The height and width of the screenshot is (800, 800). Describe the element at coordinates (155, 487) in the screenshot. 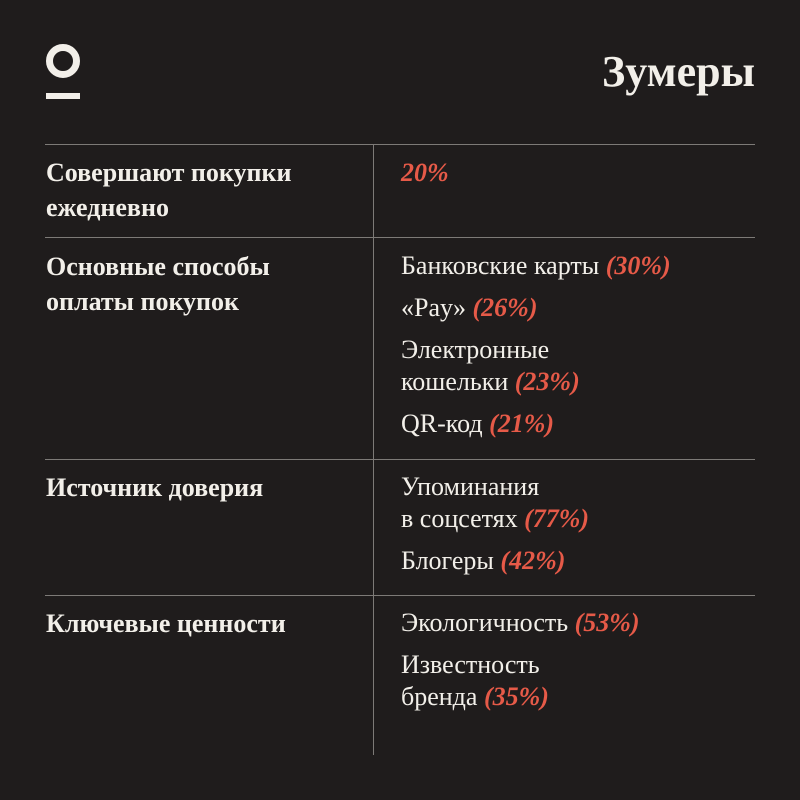

I see `row-label-line: Источник доверия` at that location.